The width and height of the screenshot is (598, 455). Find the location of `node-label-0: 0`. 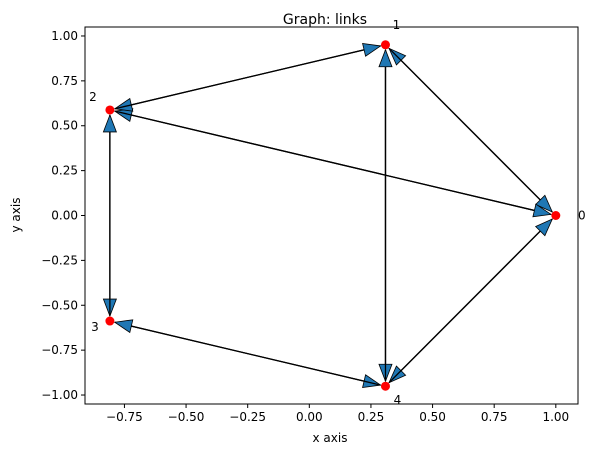

node-label-0: 0 is located at coordinates (582, 216).